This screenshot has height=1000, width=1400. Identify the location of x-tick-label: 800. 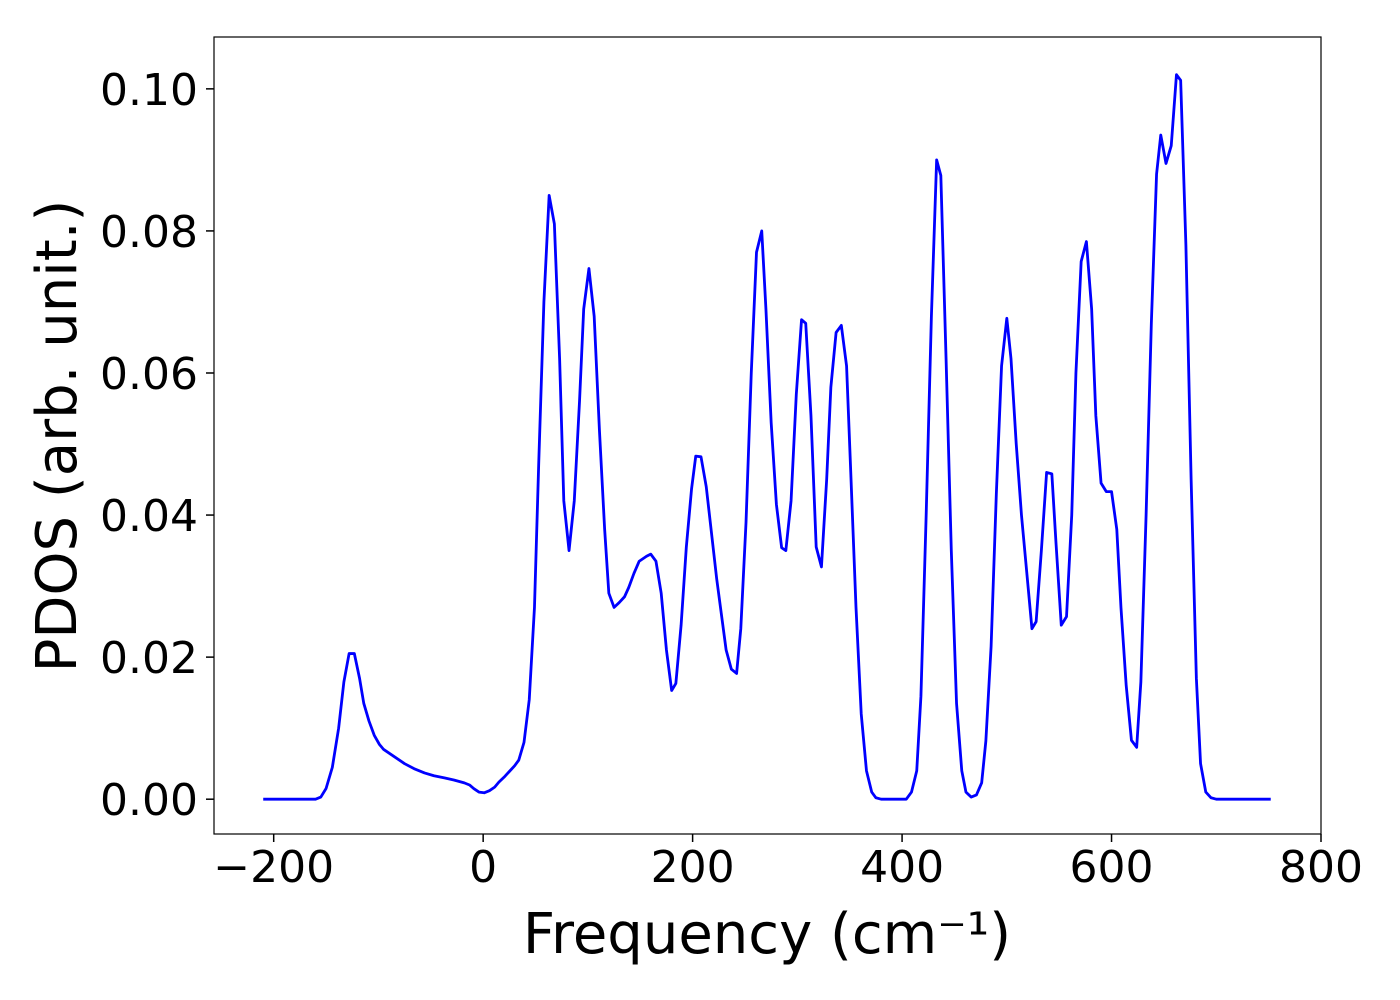
(1321, 867).